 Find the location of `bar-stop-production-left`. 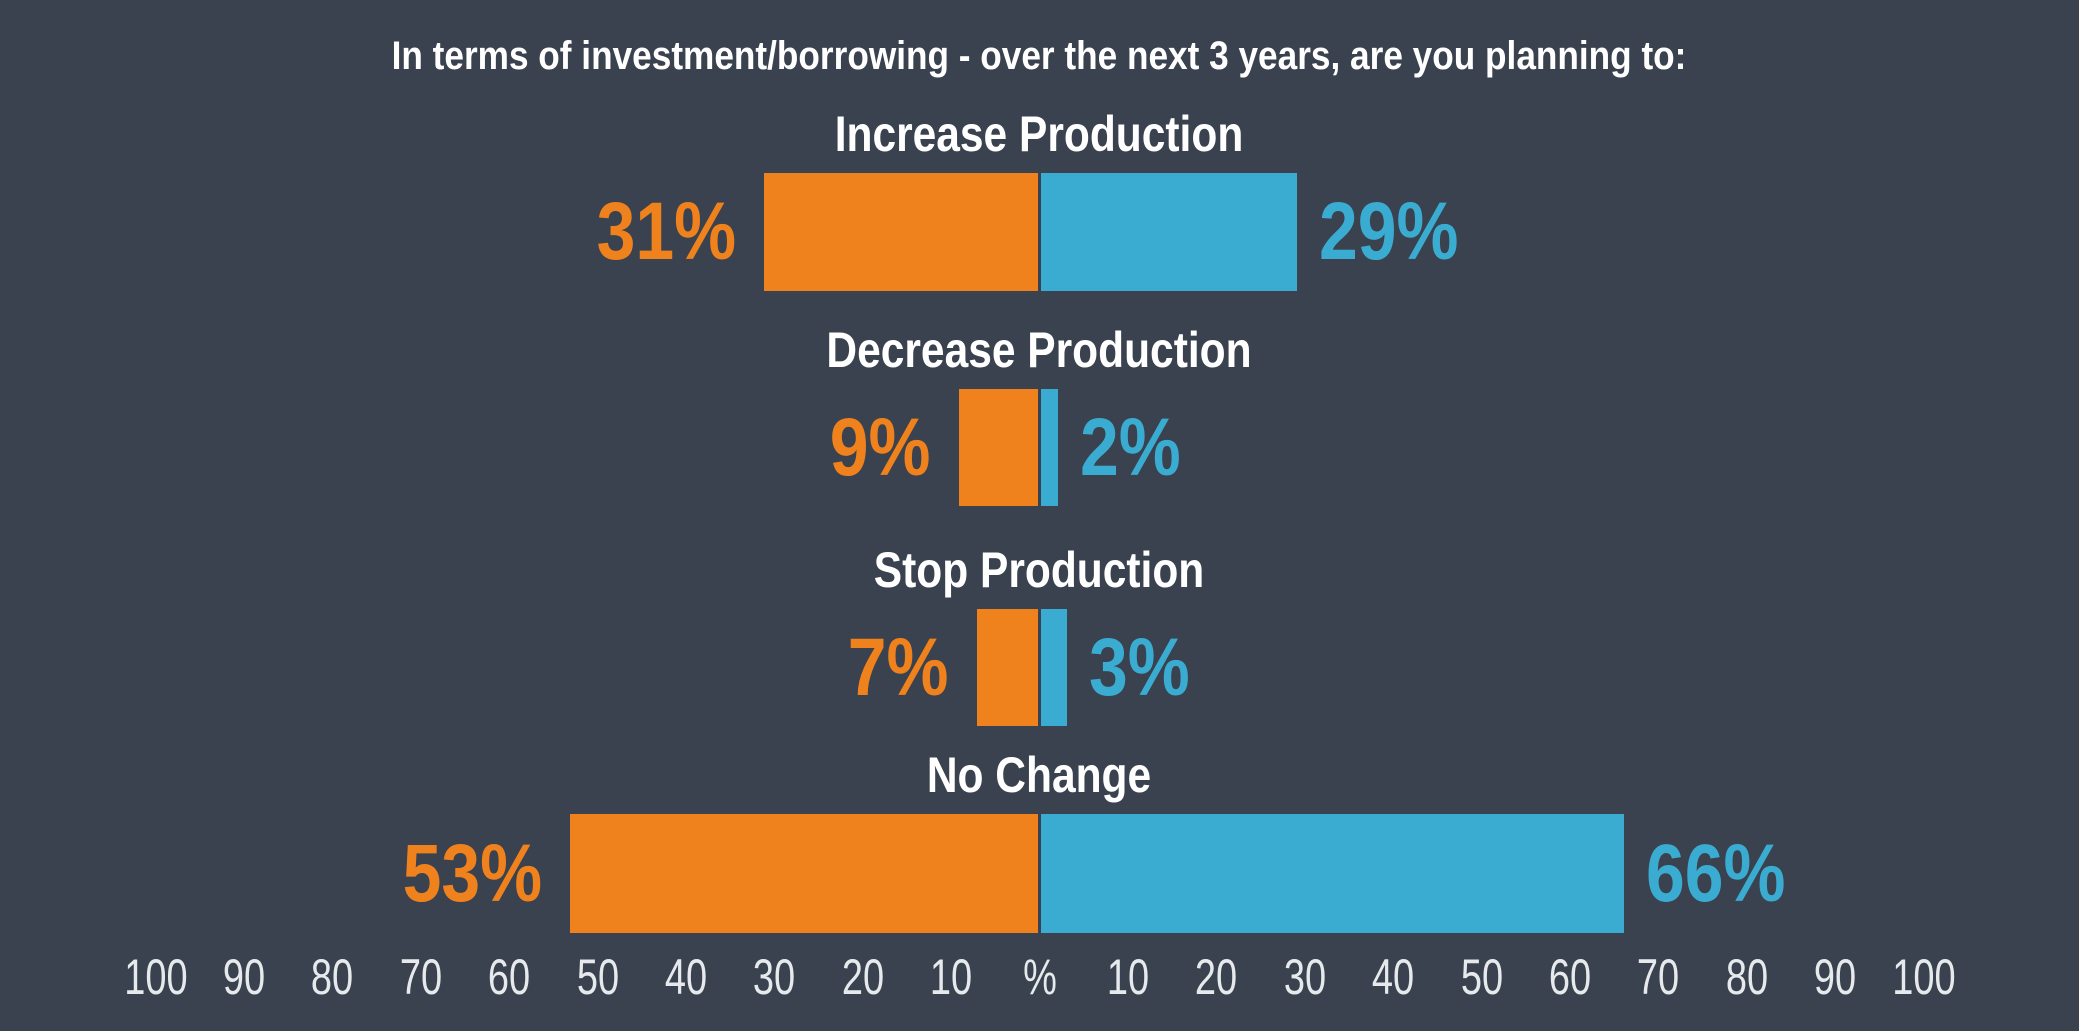

bar-stop-production-left is located at coordinates (1007, 667).